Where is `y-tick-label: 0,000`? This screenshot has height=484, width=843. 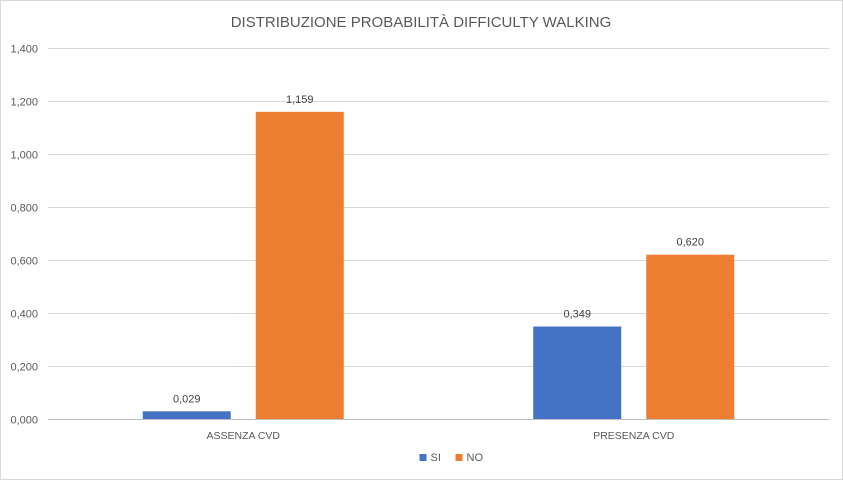
y-tick-label: 0,000 is located at coordinates (24, 421).